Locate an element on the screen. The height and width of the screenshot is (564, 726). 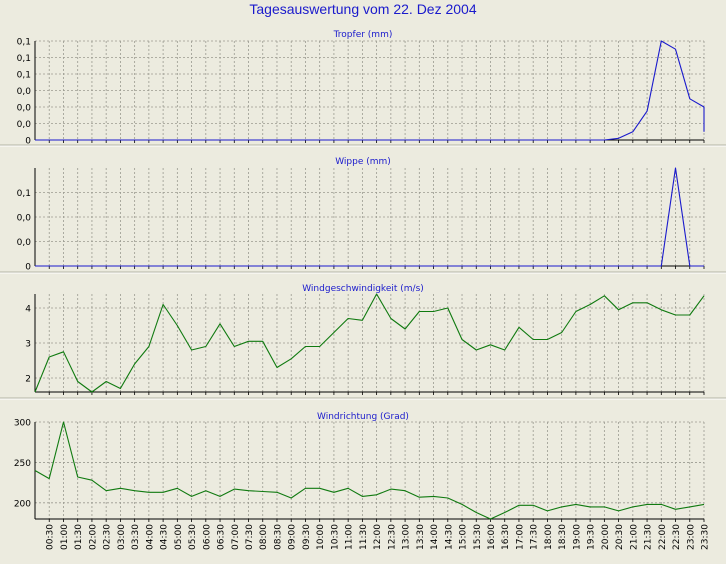
x-tick-label: 03:00 is located at coordinates (122, 537).